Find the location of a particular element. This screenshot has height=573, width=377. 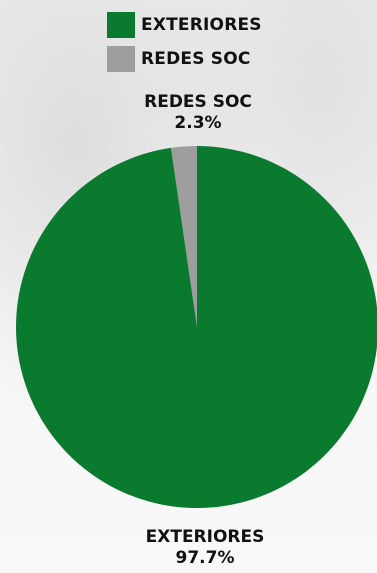

legend-item-exteriores: EXTERIORES is located at coordinates (184, 25).